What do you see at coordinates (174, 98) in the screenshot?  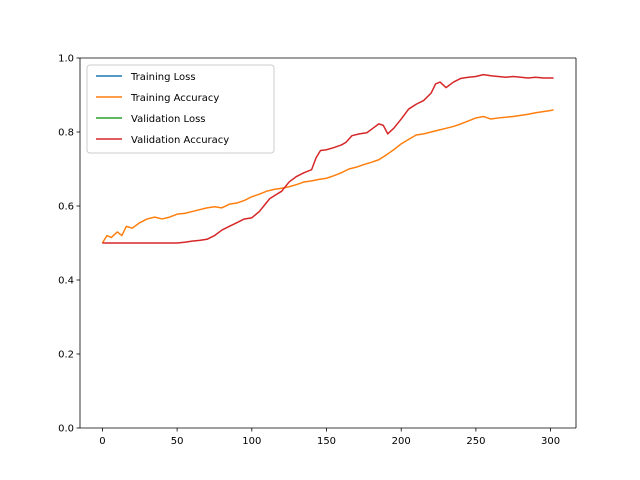 I see `legend-label-training-accuracy: Training Accuracy` at bounding box center [174, 98].